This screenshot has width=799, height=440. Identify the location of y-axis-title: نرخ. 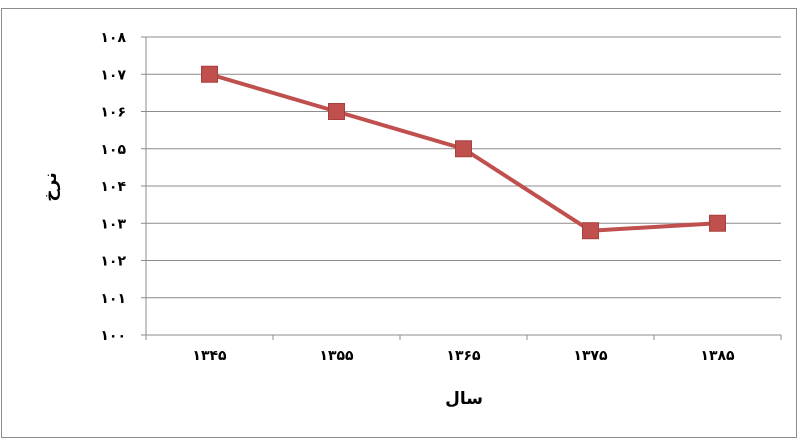
(51, 186).